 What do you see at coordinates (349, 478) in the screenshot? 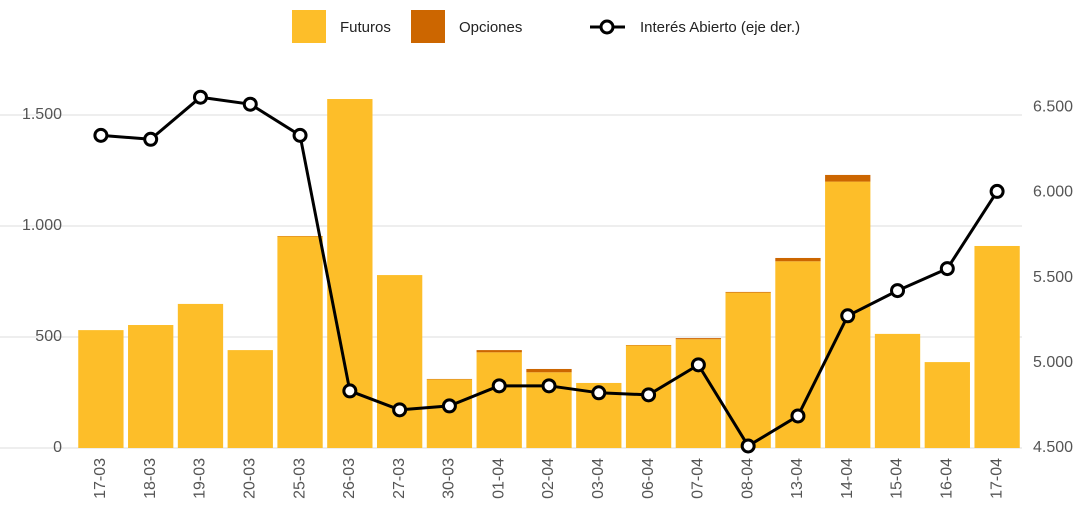
I see `x-tick-label: 26-03` at bounding box center [349, 478].